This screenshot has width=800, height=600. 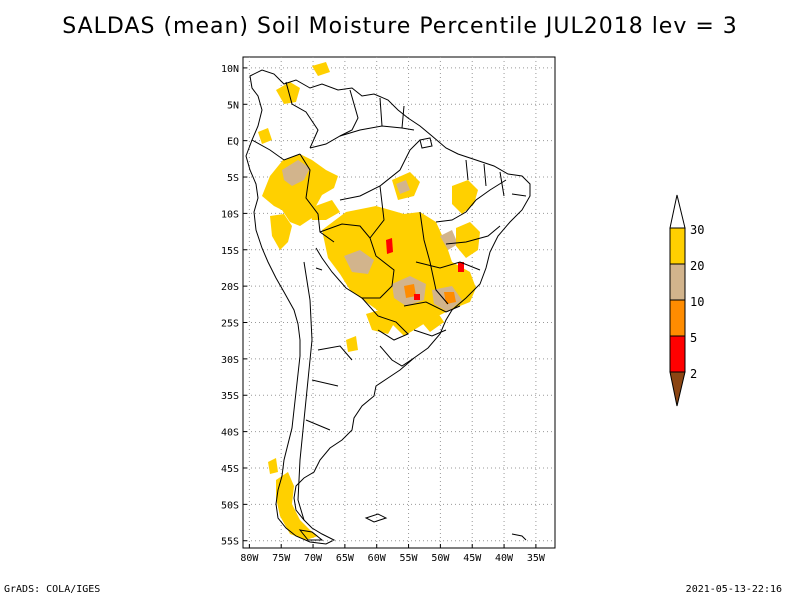 What do you see at coordinates (296, 173) in the screenshot?
I see `shade-10-20-amazon-west` at bounding box center [296, 173].